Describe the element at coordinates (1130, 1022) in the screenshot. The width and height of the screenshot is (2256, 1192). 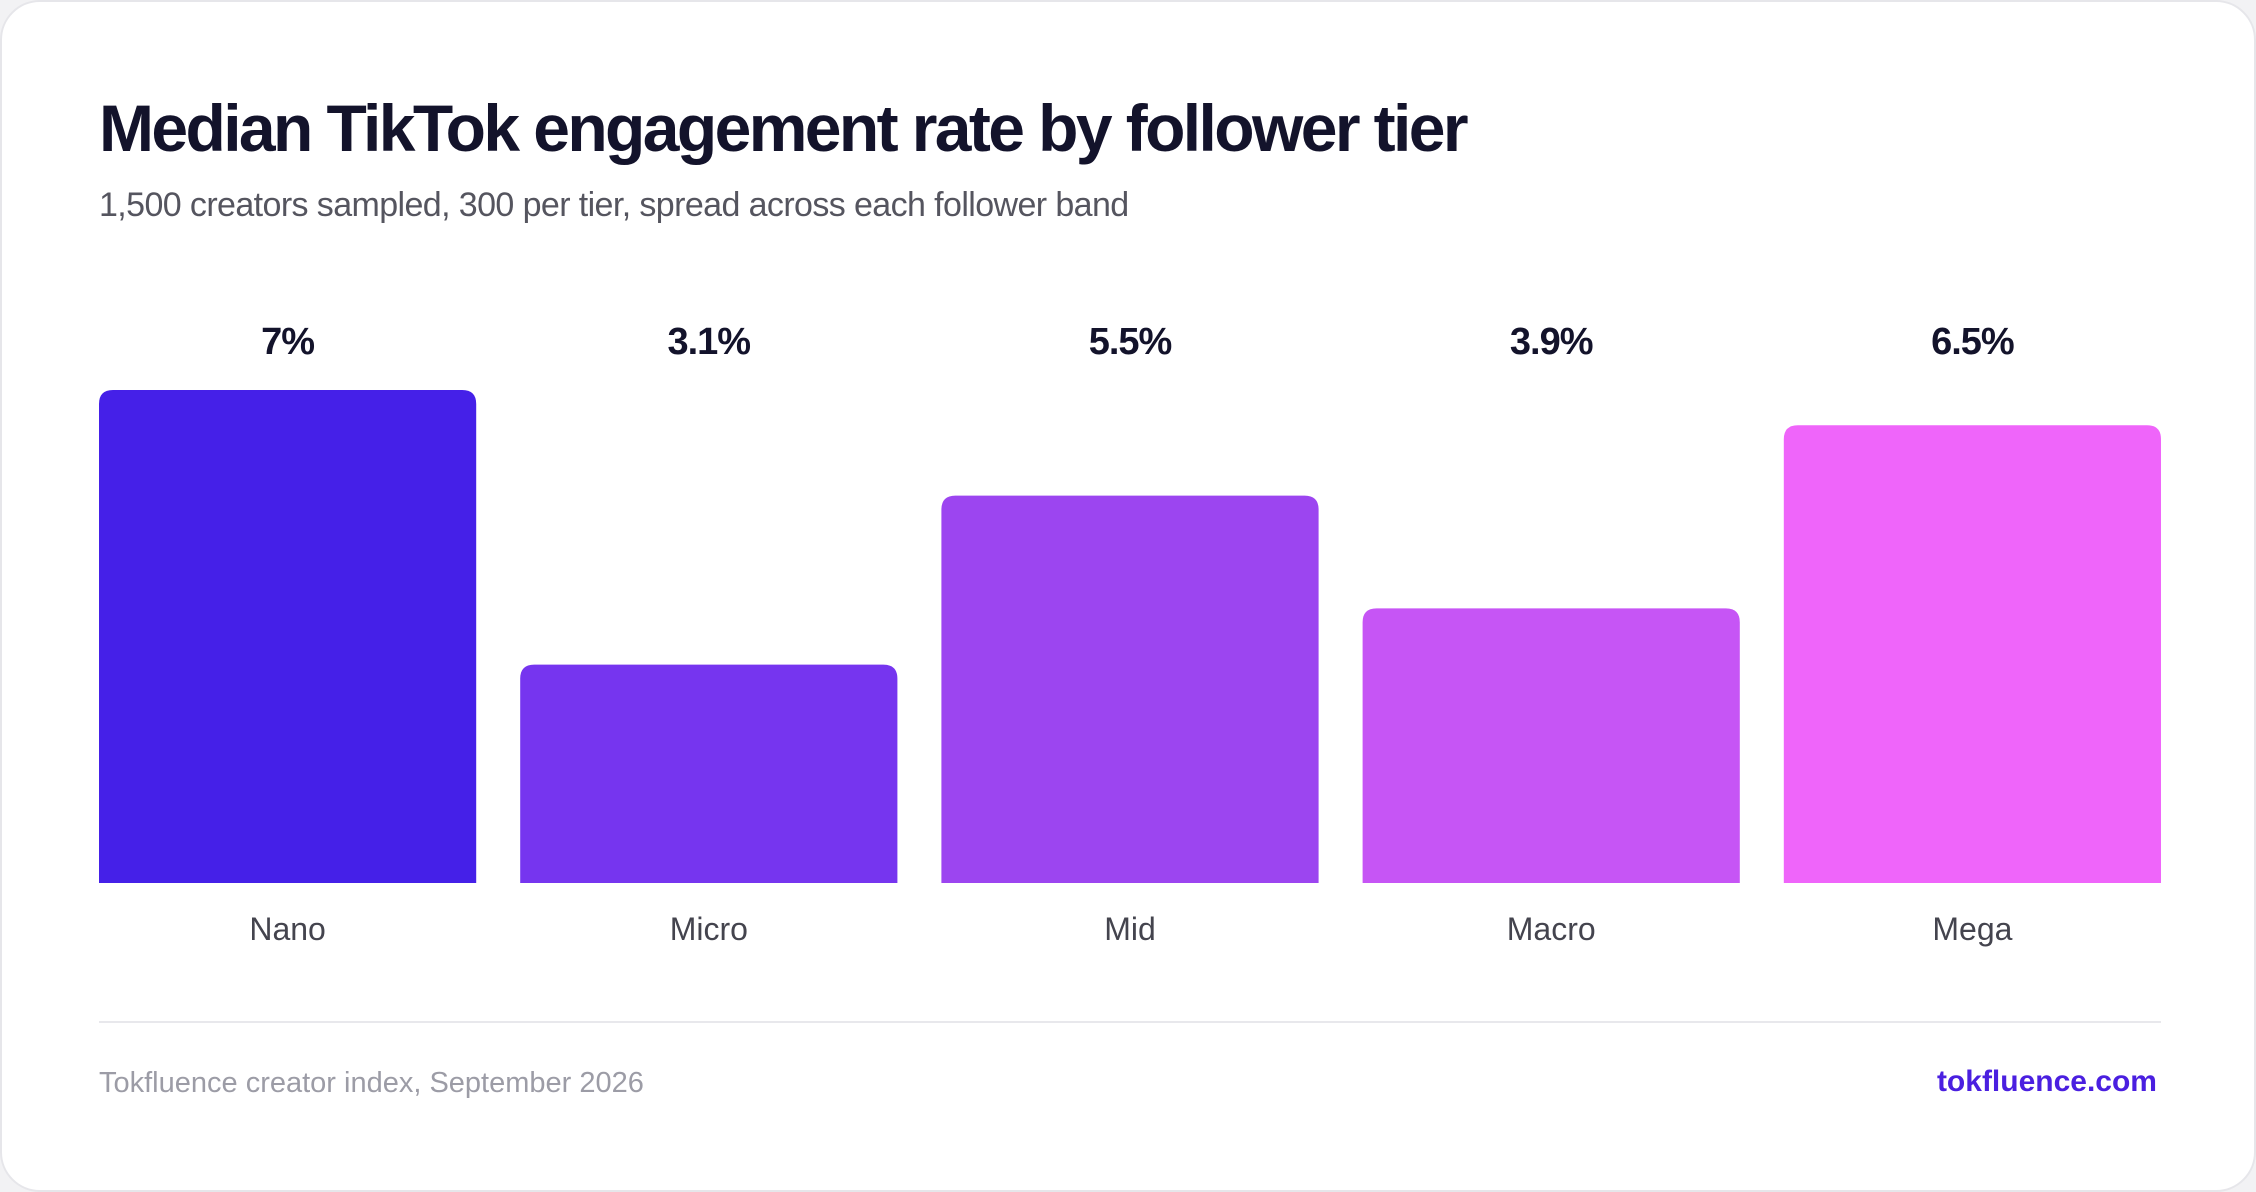
I see `footer-divider` at that location.